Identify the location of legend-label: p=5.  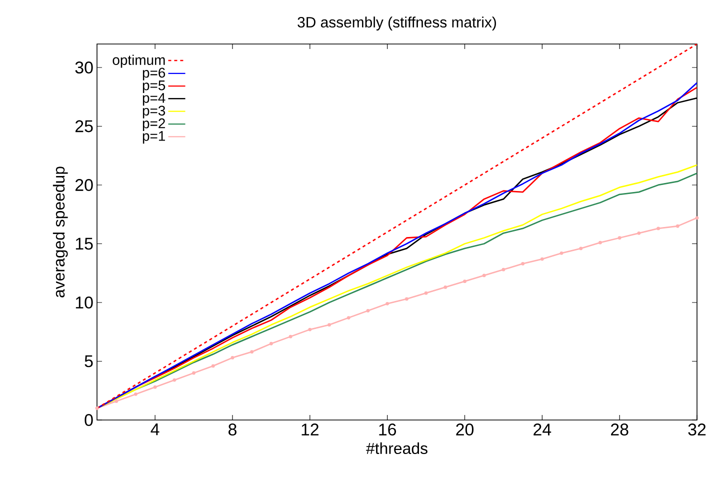
(154, 87).